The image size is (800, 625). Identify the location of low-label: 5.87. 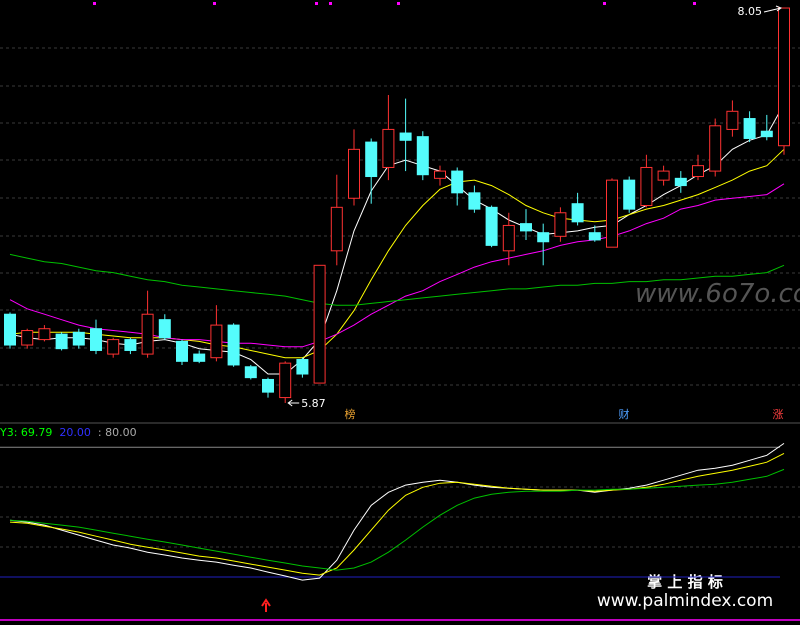
(313, 403).